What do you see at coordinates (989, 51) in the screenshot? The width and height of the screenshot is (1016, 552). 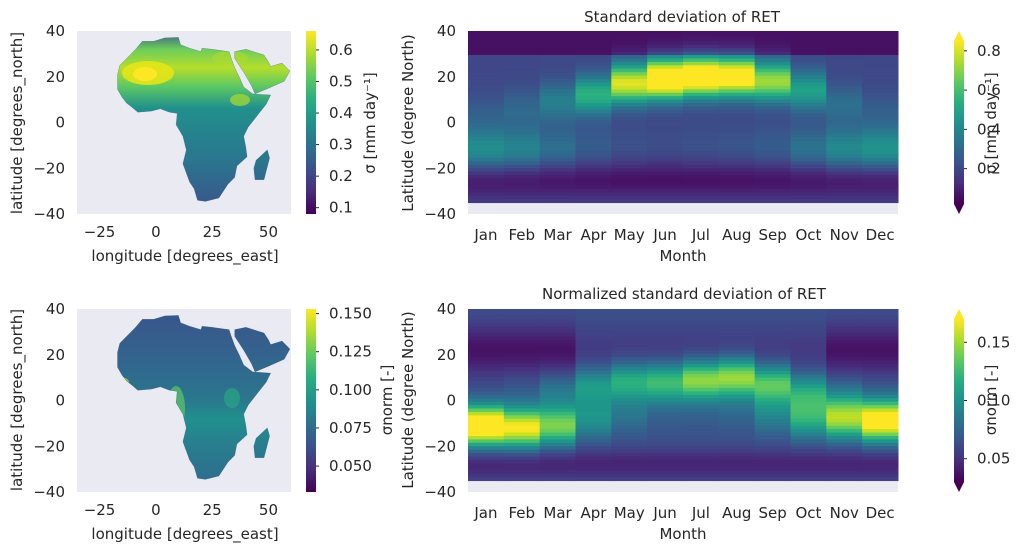 I see `colorbar-tick-label: 0.8` at bounding box center [989, 51].